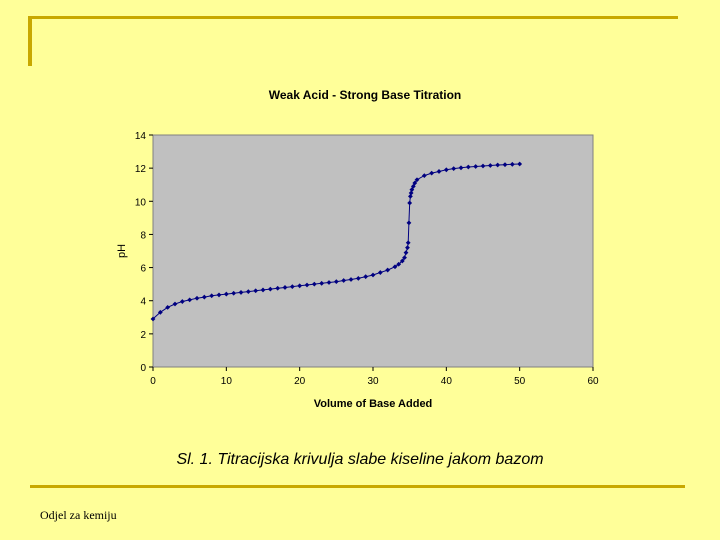 Image resolution: width=720 pixels, height=540 pixels. What do you see at coordinates (30, 41) in the screenshot?
I see `decorative-left-rule` at bounding box center [30, 41].